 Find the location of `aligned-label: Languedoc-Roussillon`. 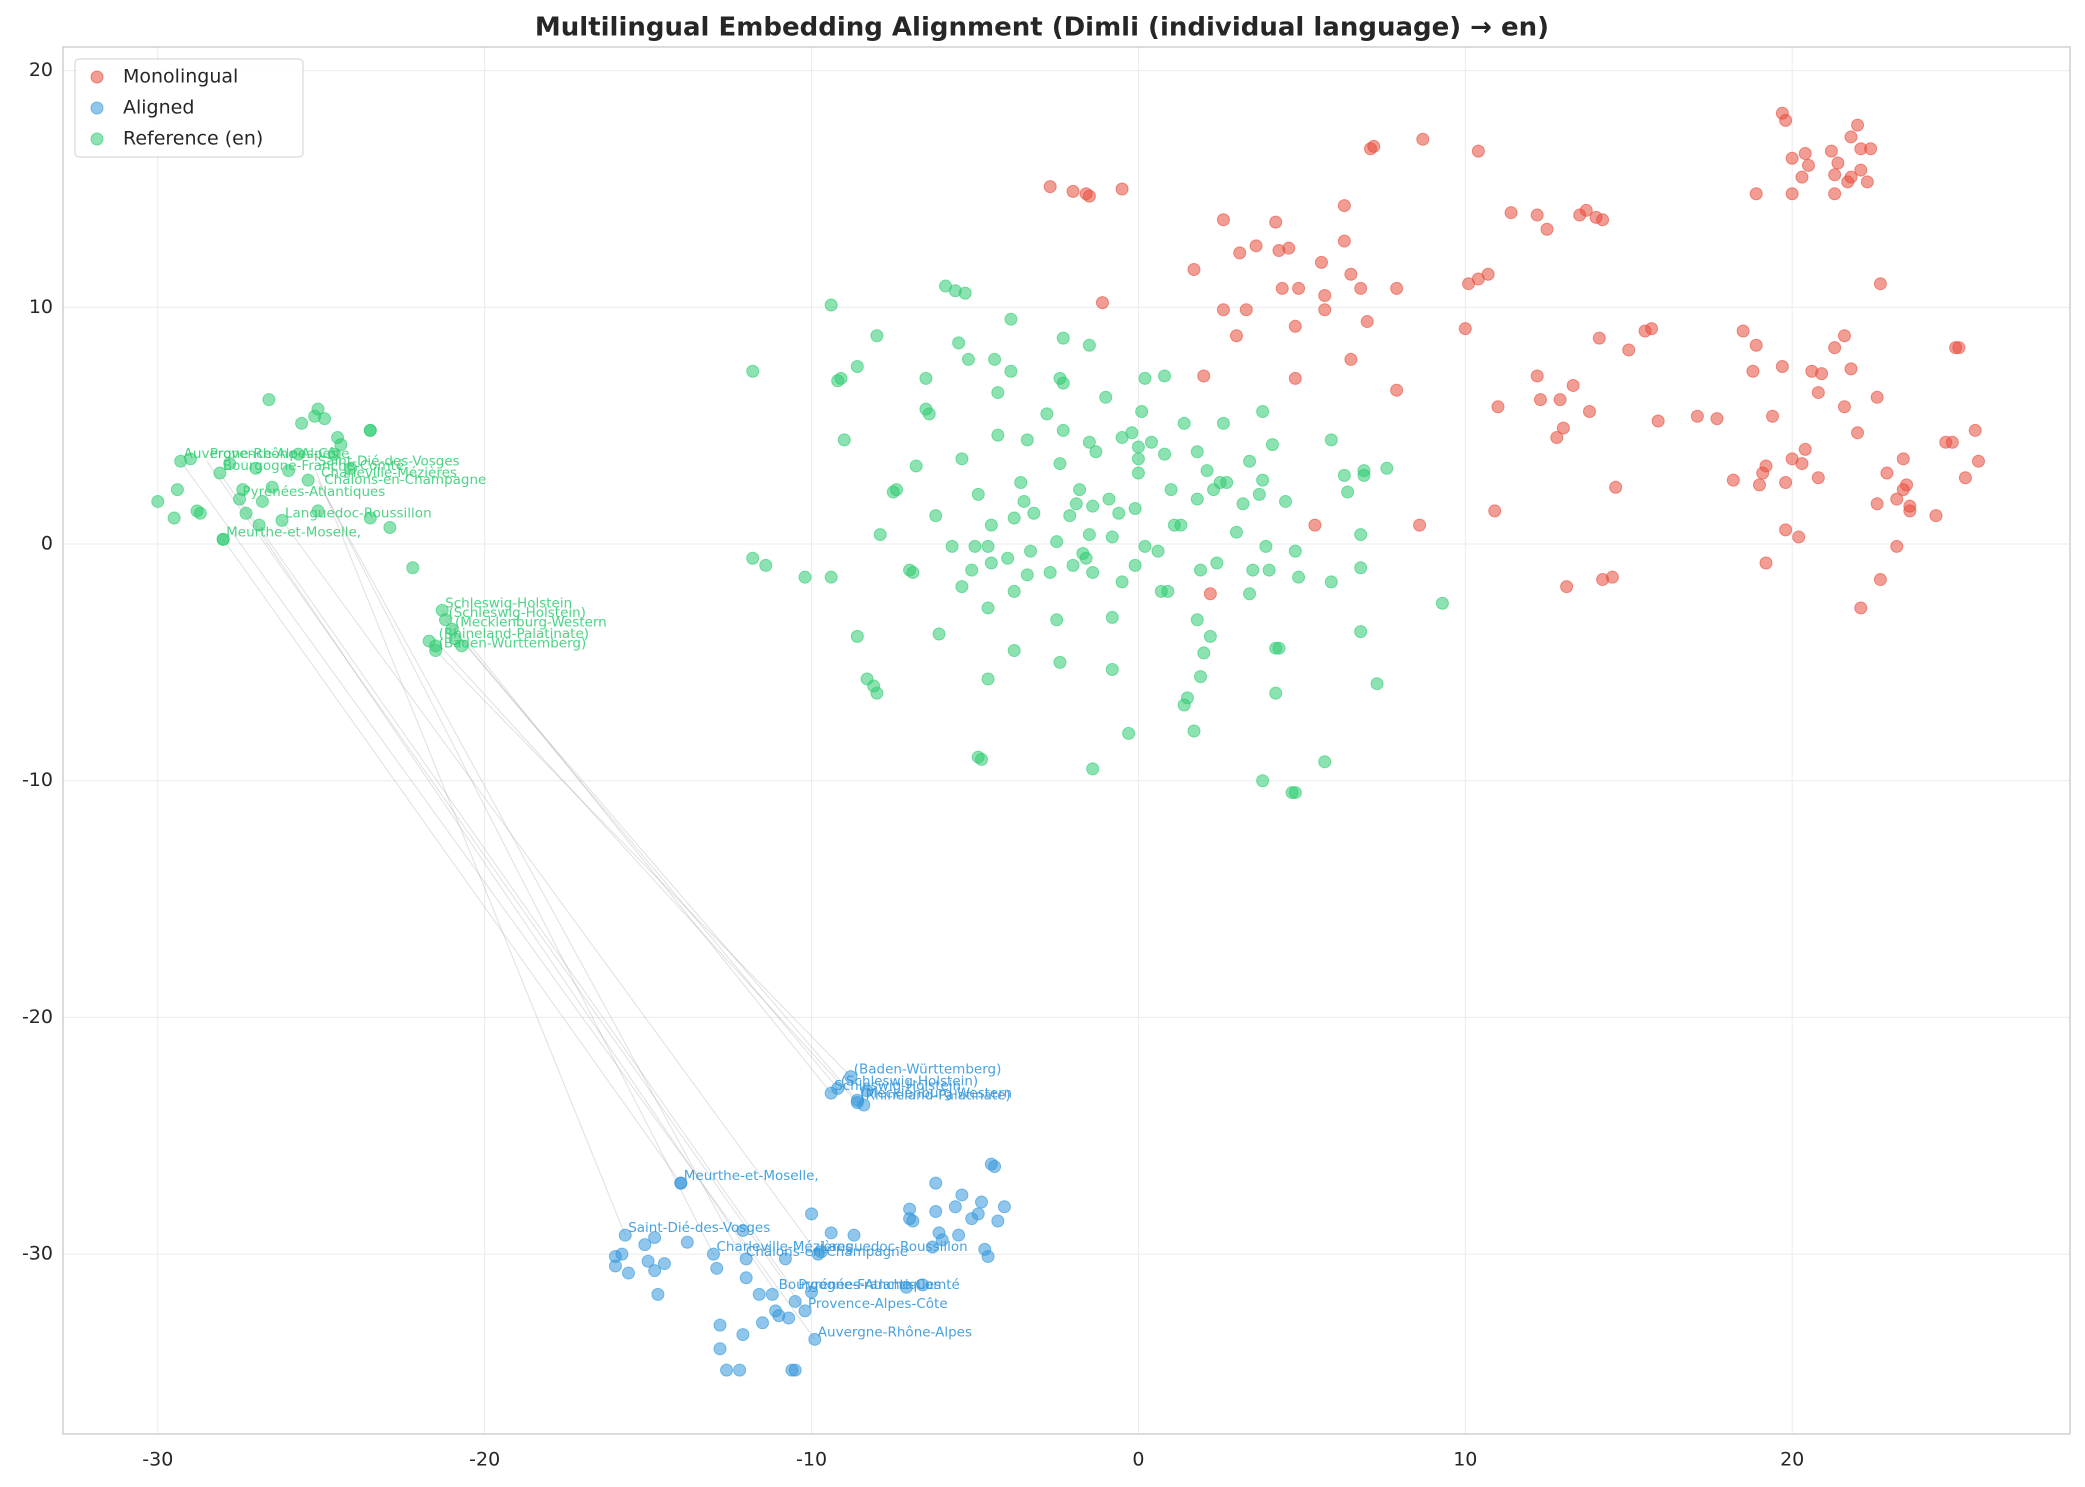

aligned-label: Languedoc-Roussillon is located at coordinates (894, 1247).